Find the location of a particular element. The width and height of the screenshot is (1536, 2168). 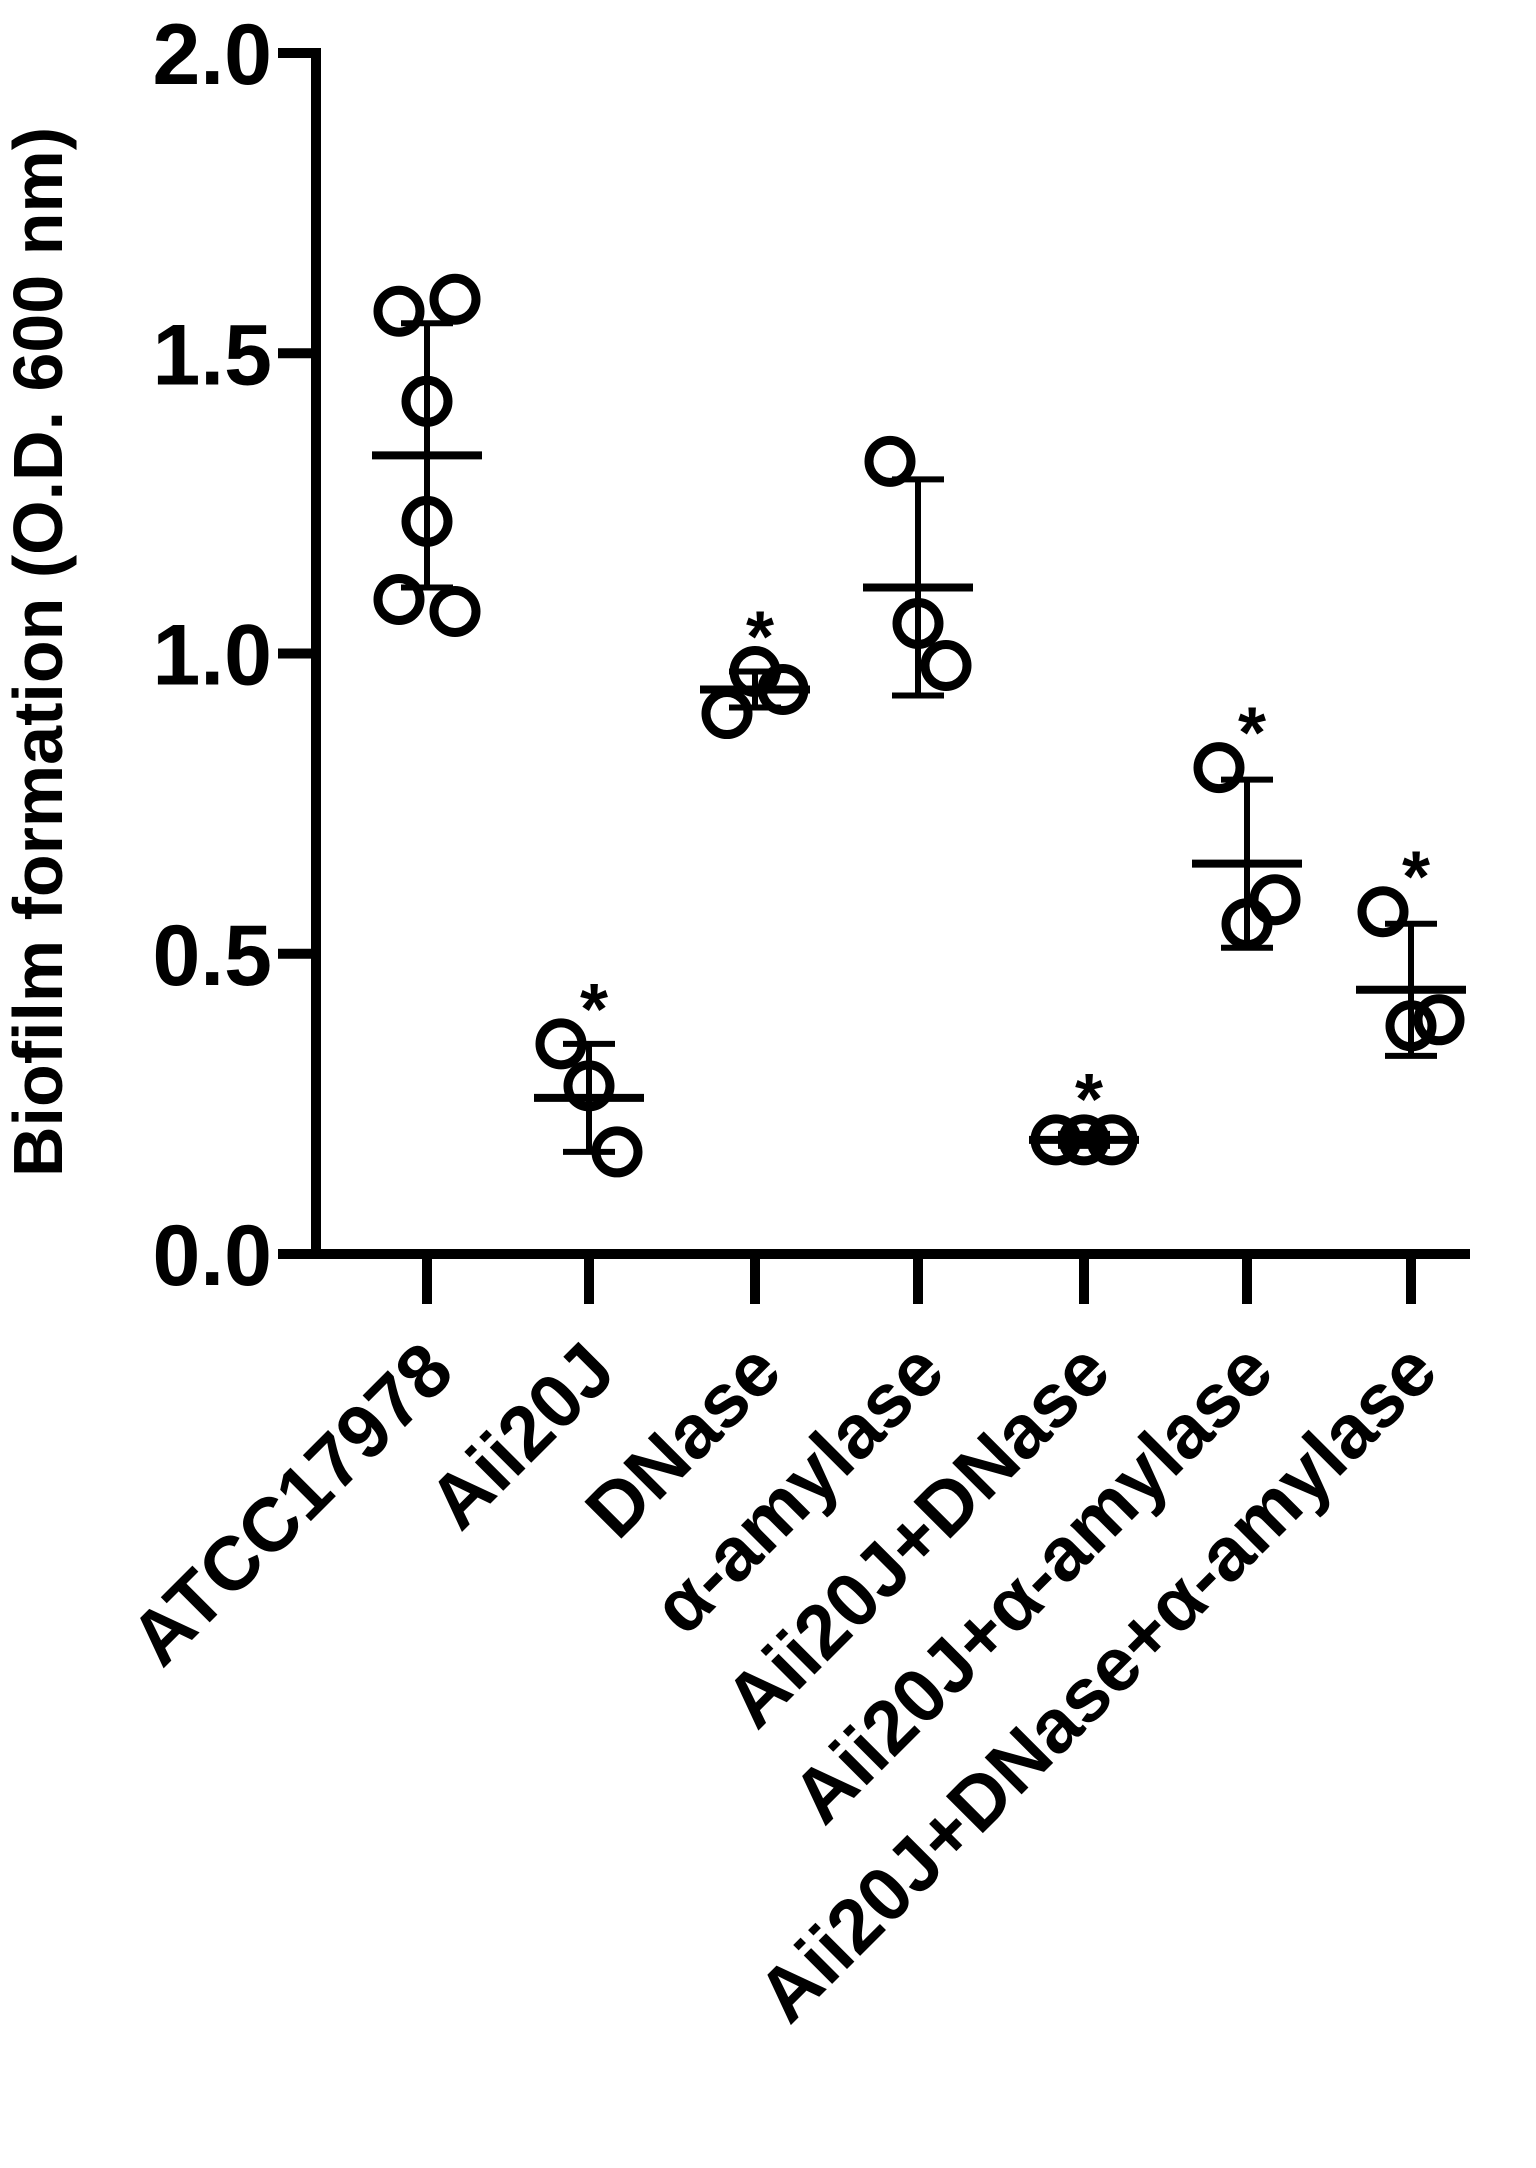

y-tick-label: 1.0 is located at coordinates (212, 656).